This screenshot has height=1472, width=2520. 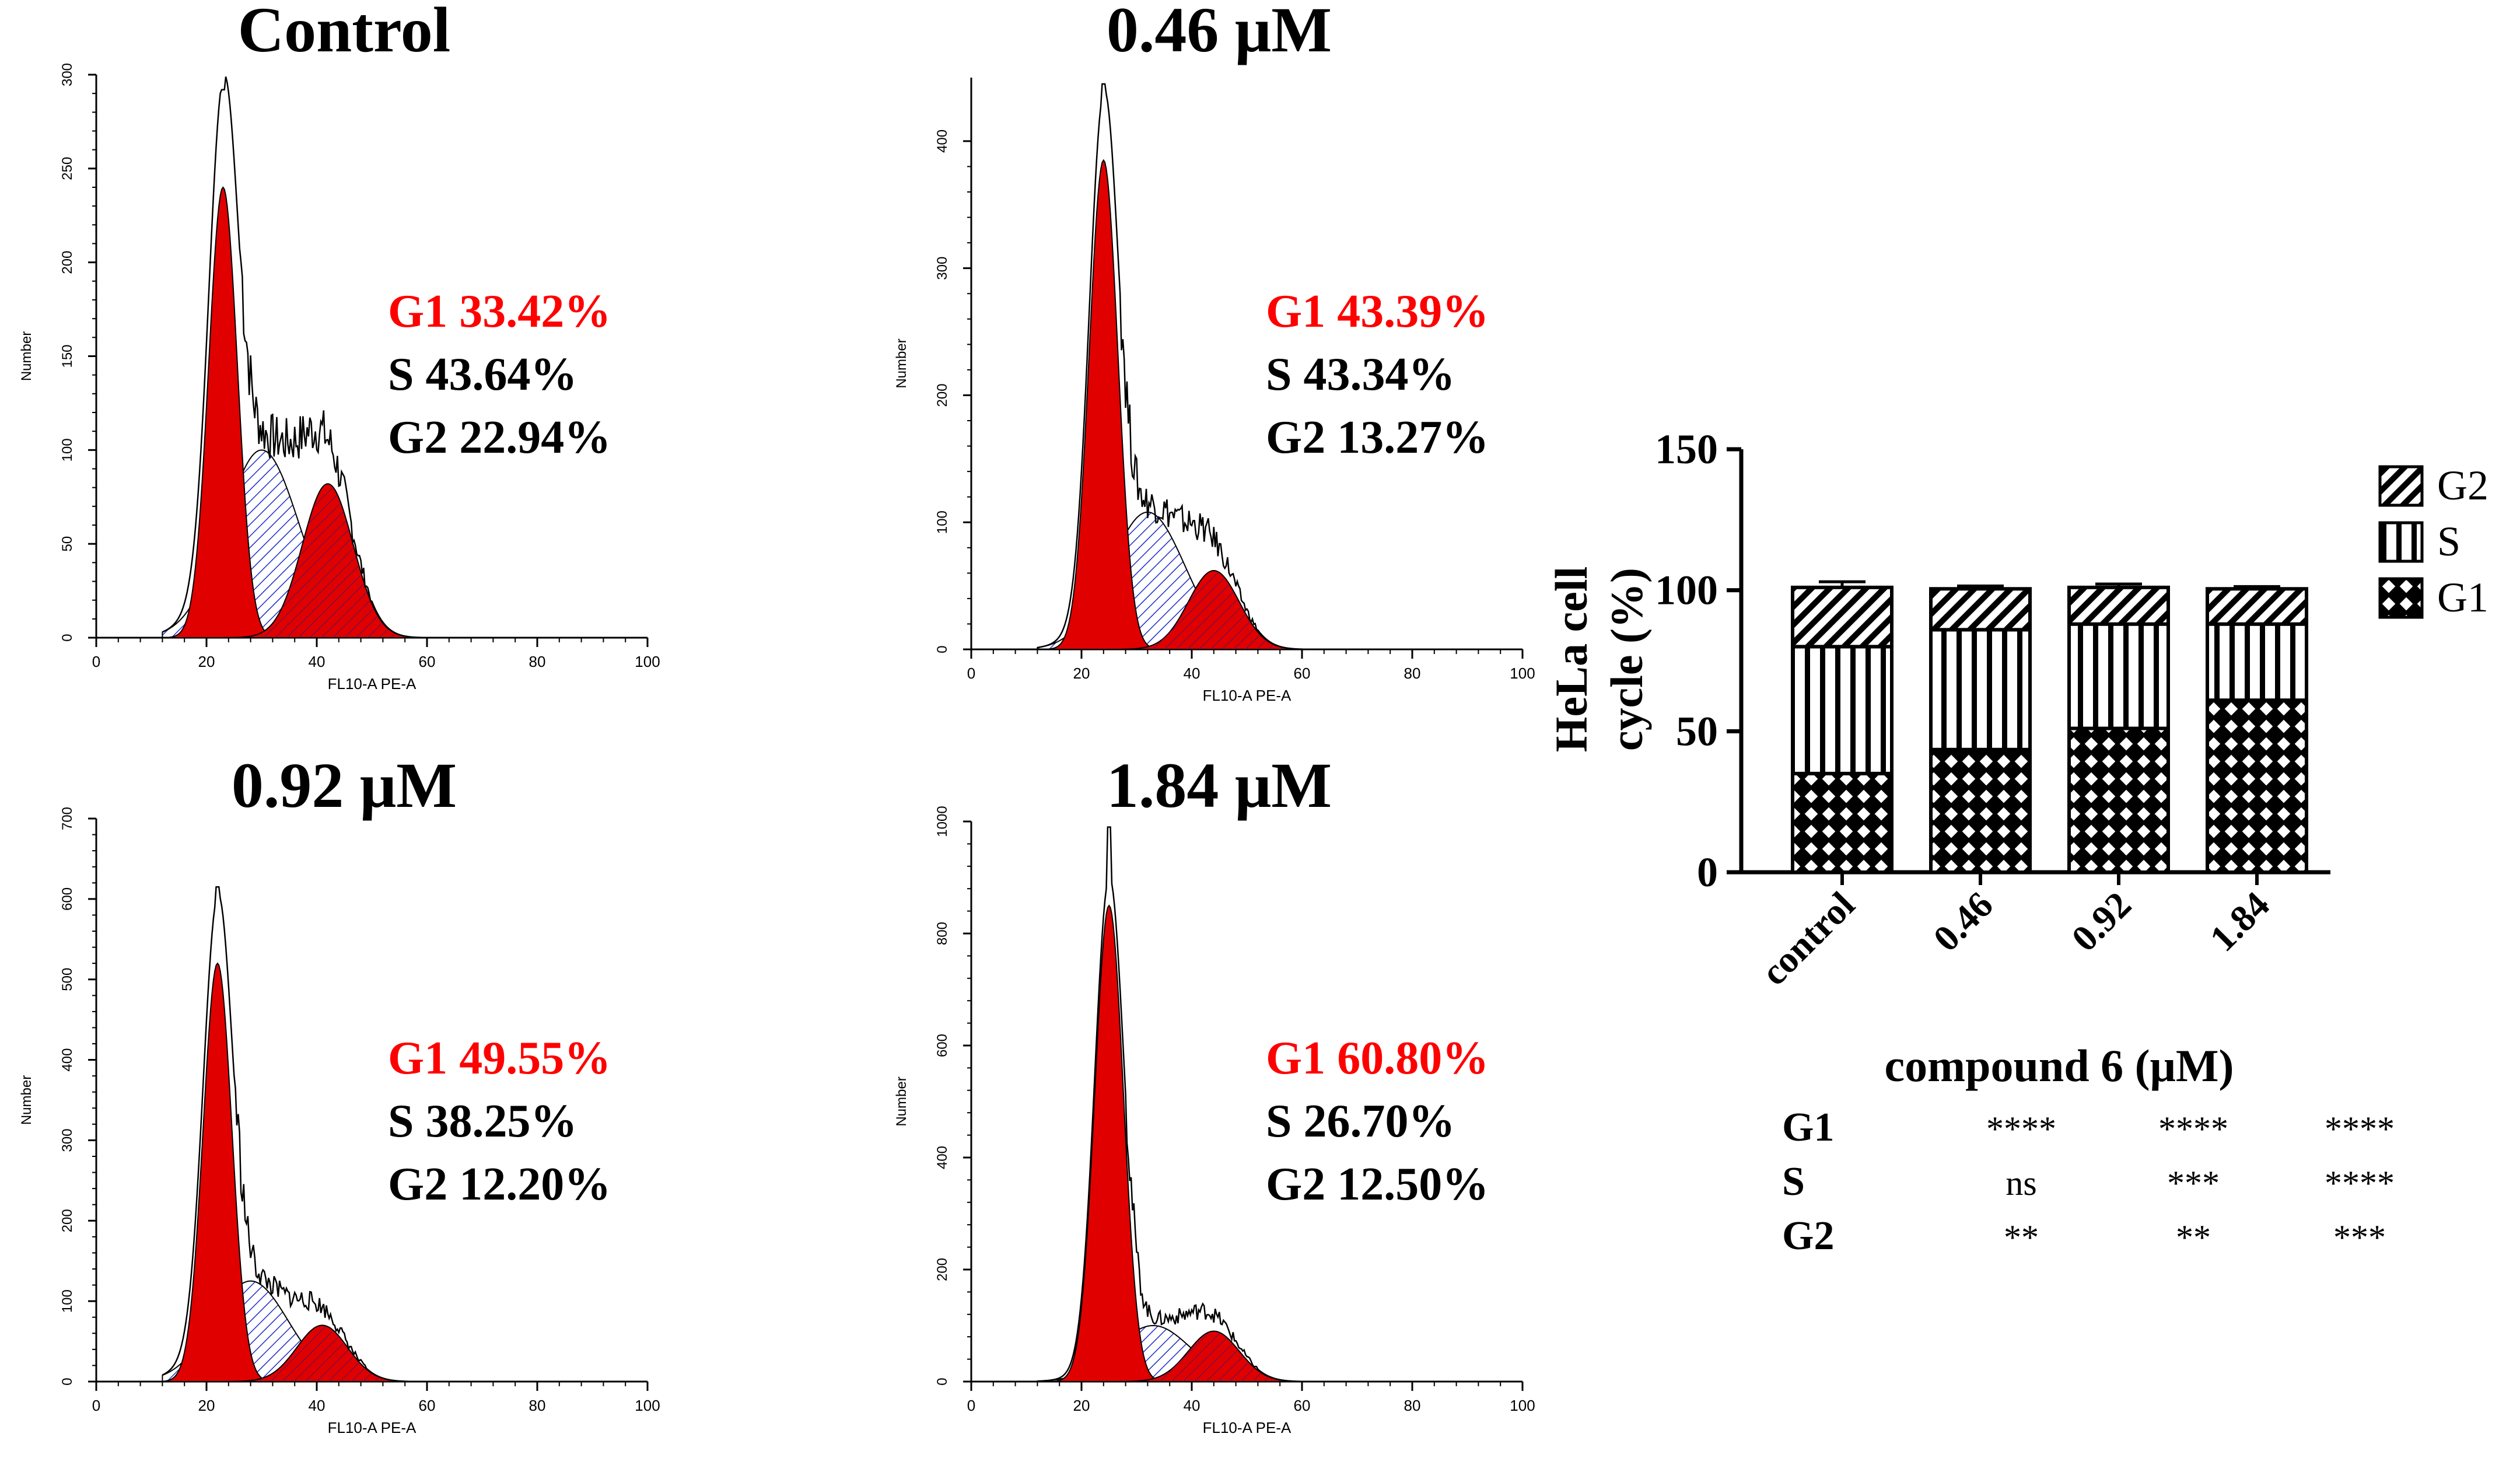 I want to click on panel-title: 0.92 μM, so click(x=344, y=786).